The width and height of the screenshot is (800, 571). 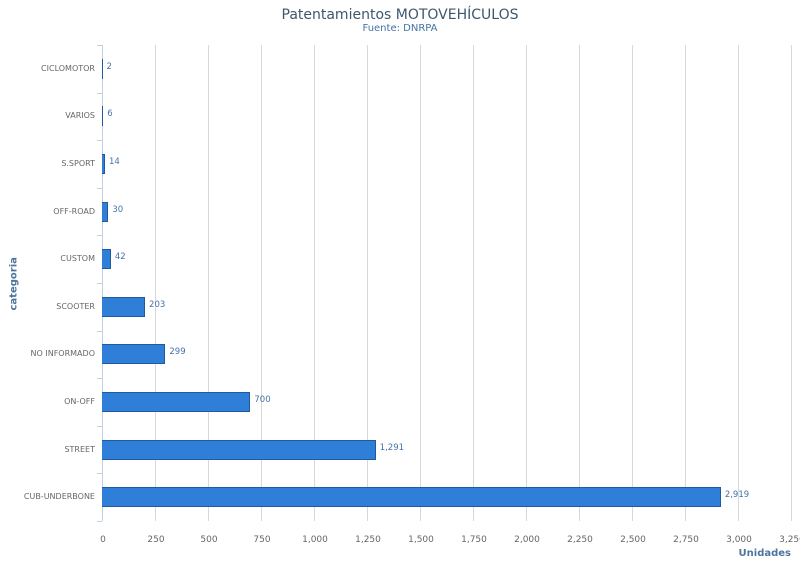 I want to click on x-tick-label: 2,000, so click(x=527, y=540).